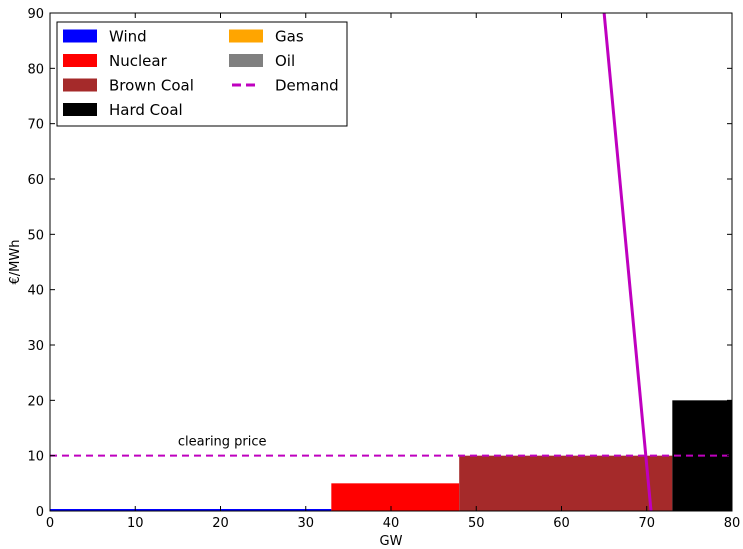 The image size is (743, 549). Describe the element at coordinates (191, 510) in the screenshot. I see `bar-wind` at that location.